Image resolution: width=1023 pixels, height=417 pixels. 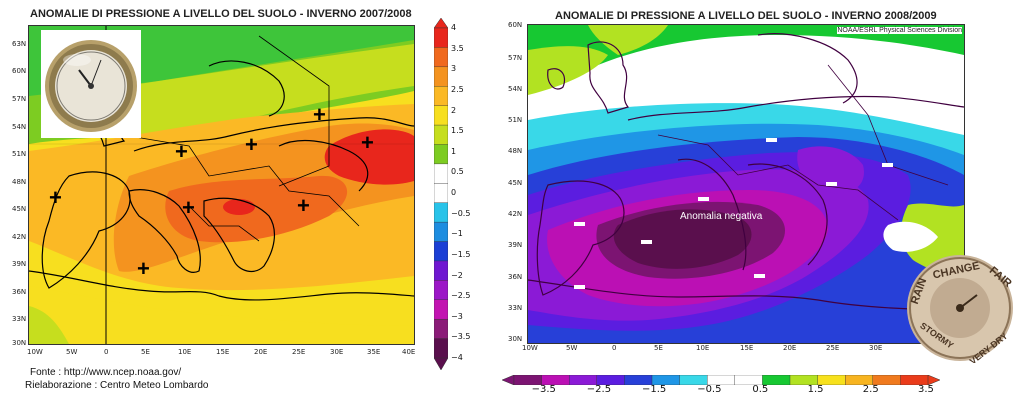 I want to click on scale-tick-label: 2.5, so click(x=870, y=389).